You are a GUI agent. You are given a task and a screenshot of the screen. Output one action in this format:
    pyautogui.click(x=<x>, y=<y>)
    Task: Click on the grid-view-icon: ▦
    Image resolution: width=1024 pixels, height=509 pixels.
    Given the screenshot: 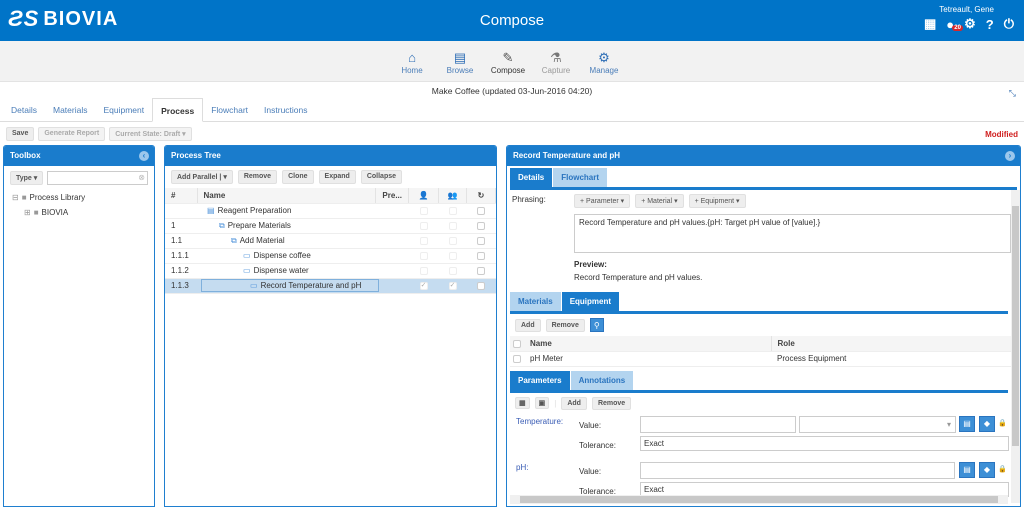 What is the action you would take?
    pyautogui.click(x=522, y=403)
    